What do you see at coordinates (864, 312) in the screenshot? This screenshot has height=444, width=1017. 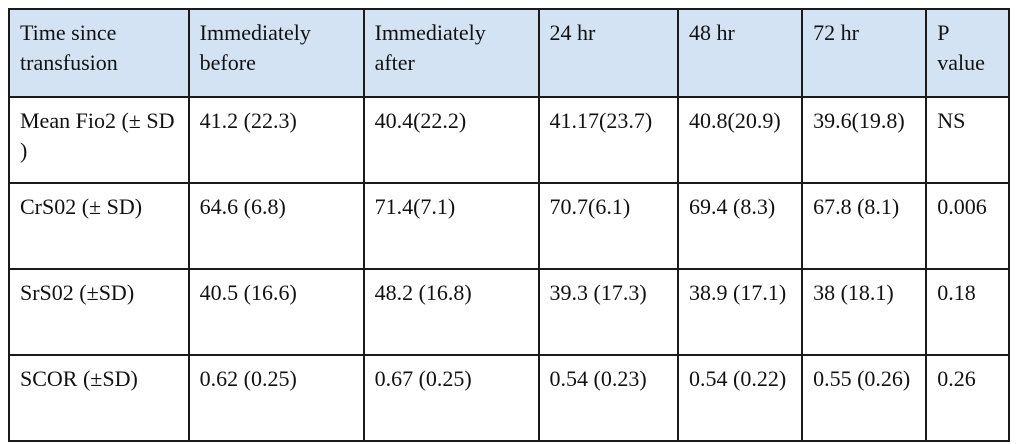 I see `table-cell: 38 (18.1)` at bounding box center [864, 312].